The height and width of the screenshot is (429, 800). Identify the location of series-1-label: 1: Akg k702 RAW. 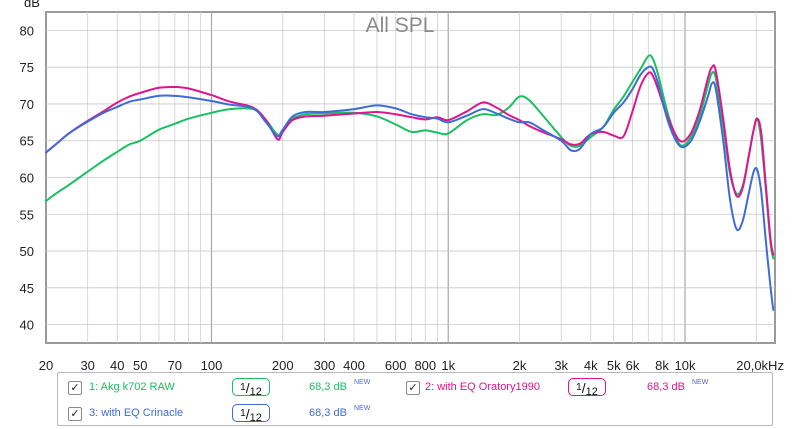
(132, 387).